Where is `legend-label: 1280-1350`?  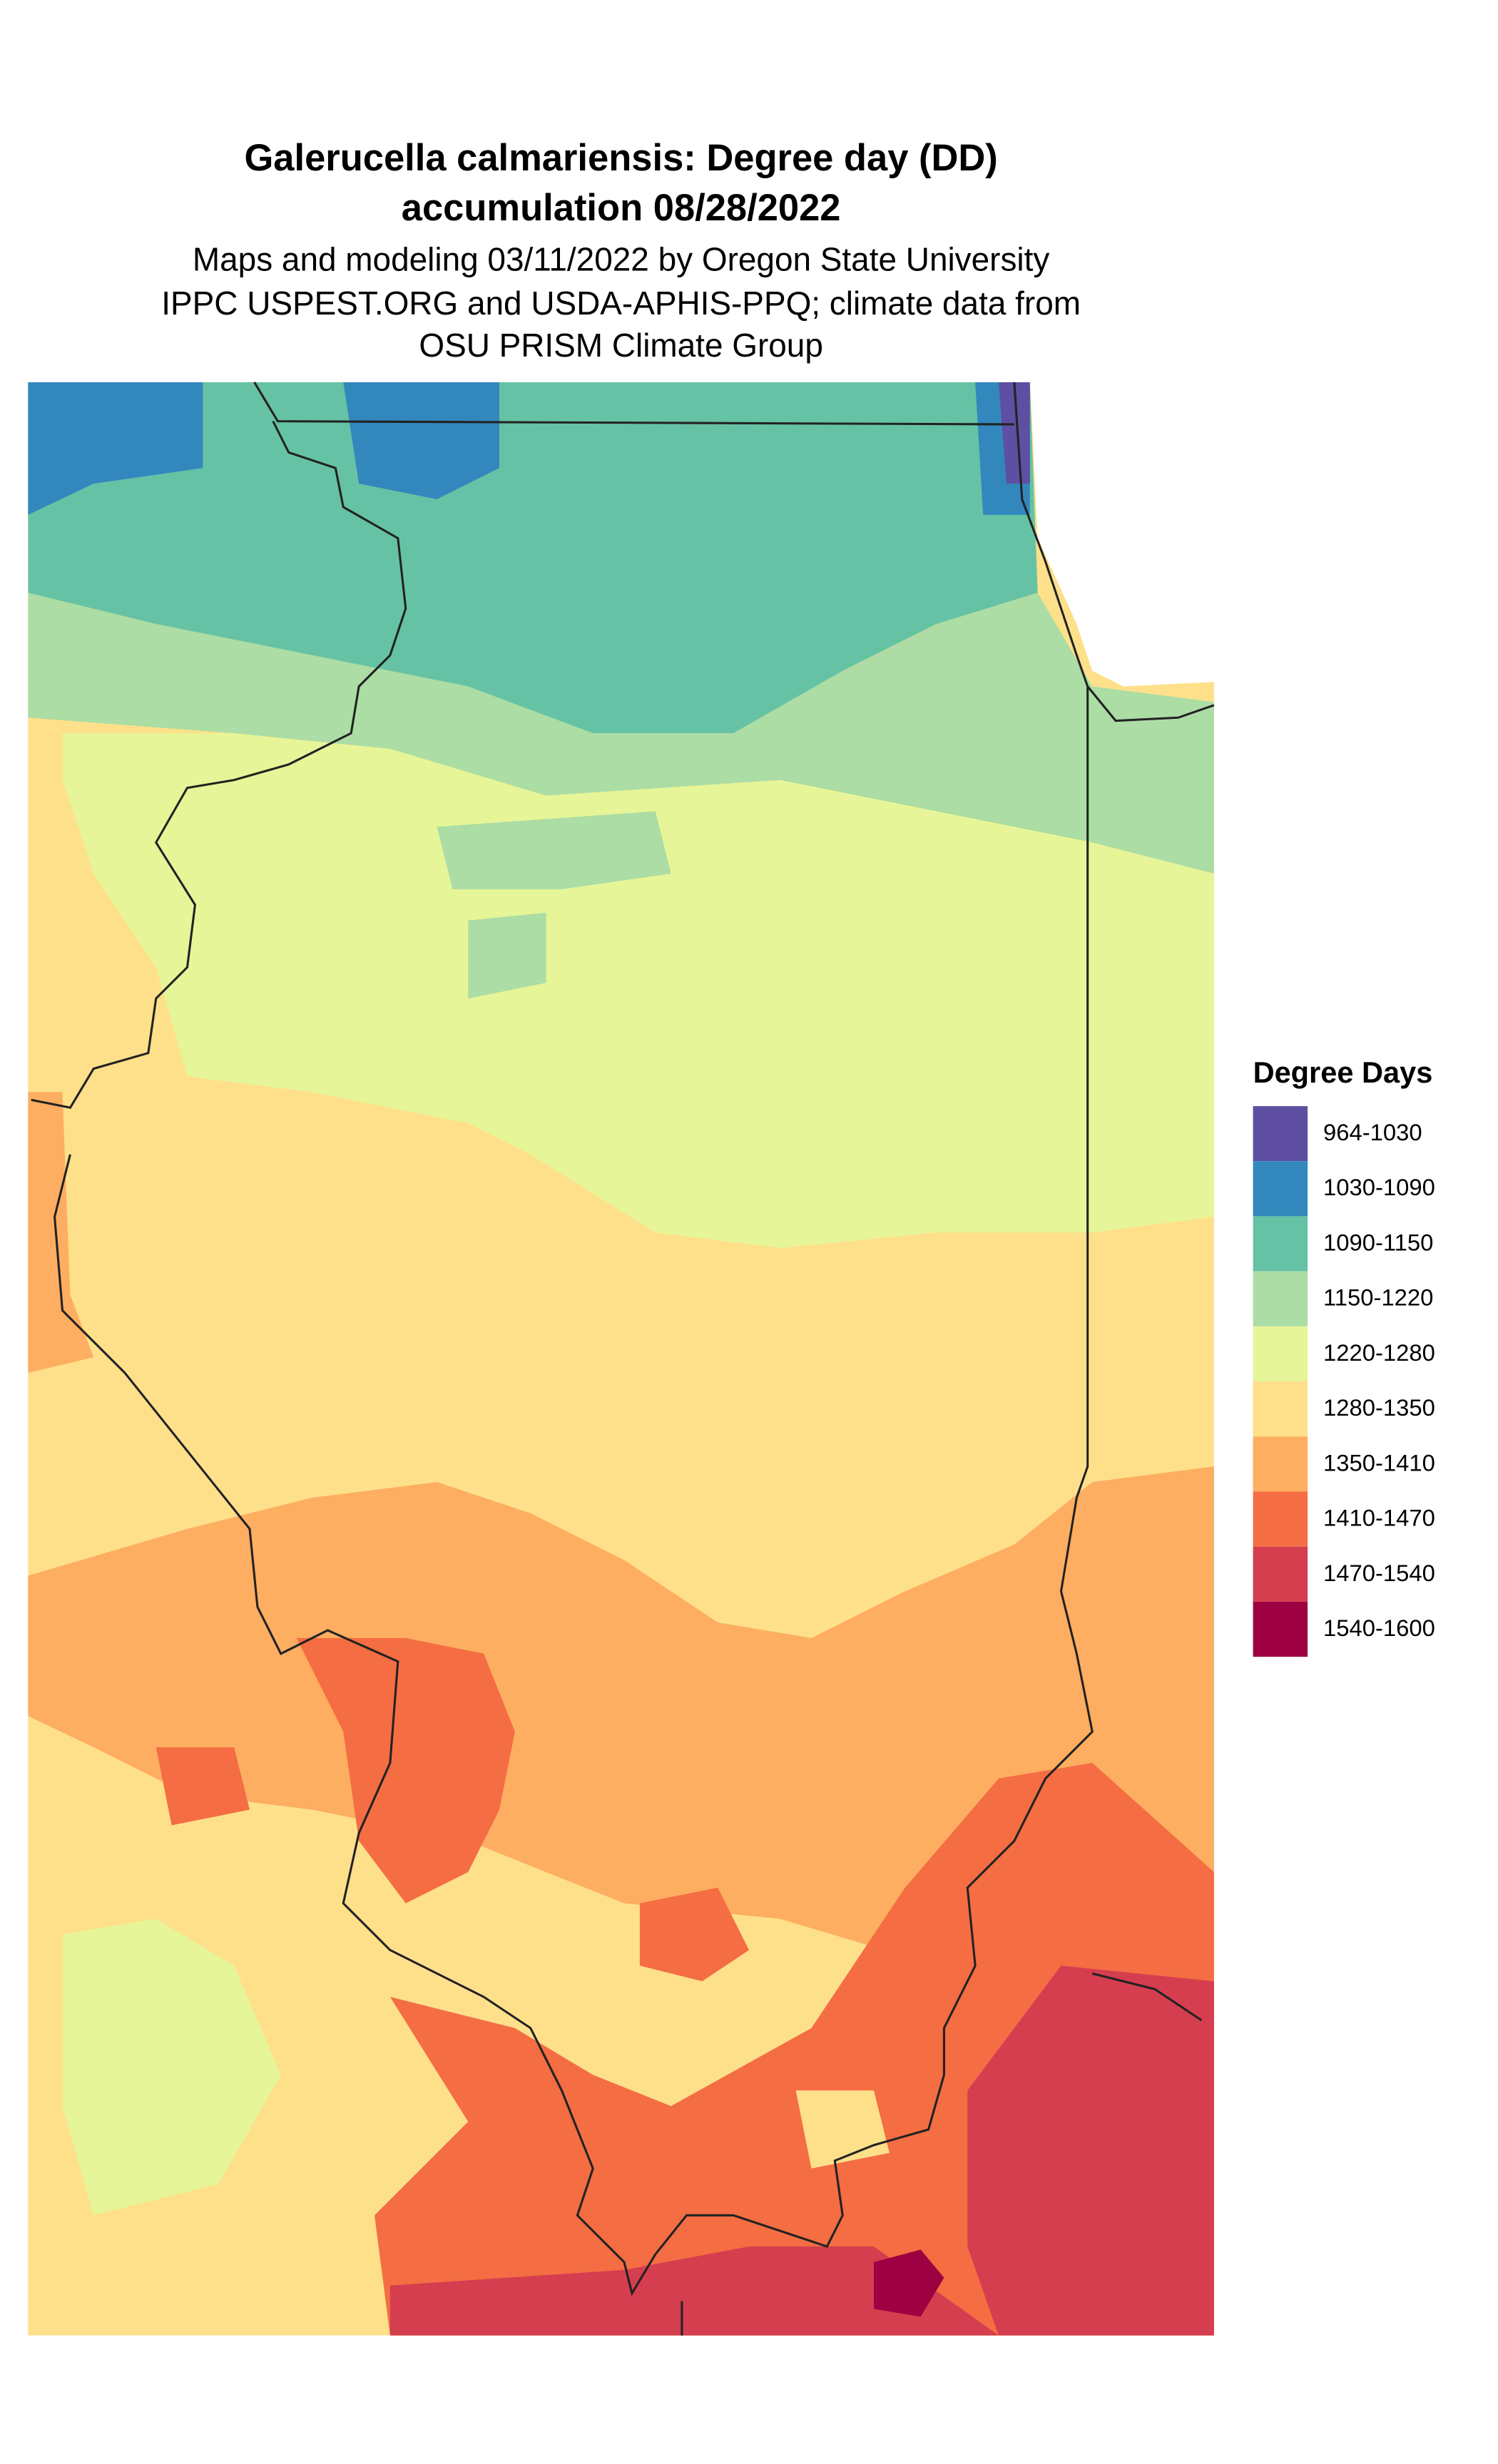 legend-label: 1280-1350 is located at coordinates (1379, 1408).